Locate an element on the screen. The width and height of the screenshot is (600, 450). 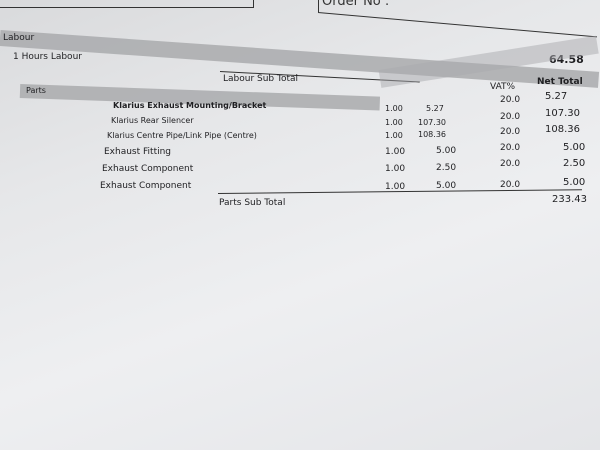
cell-net: 108.36 is located at coordinates (562, 129).